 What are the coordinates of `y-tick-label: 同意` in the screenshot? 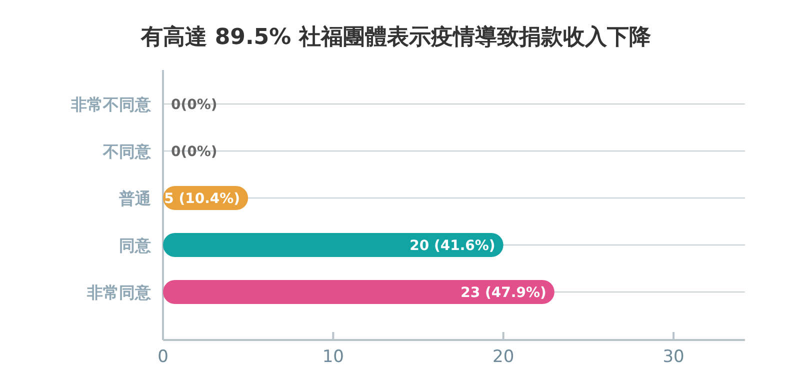 It's located at (135, 245).